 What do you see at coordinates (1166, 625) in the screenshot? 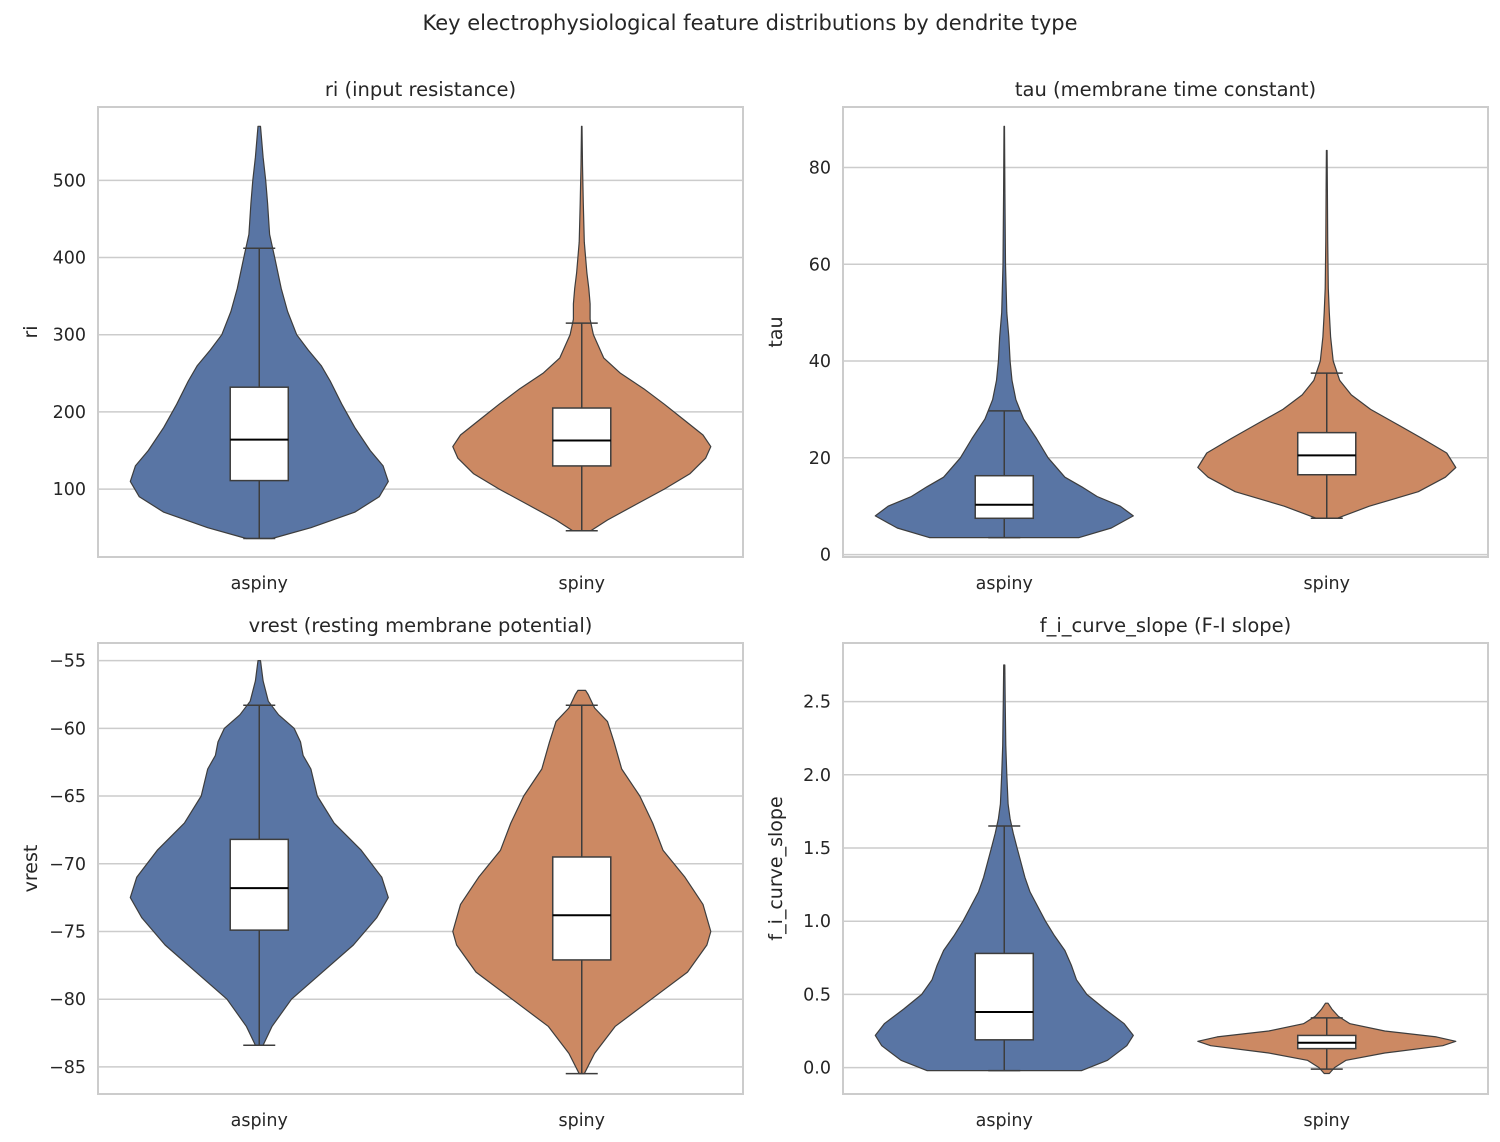
I see `panel-title-f-i-curve-slope: f_i_curve_slope (F-I slope)` at bounding box center [1166, 625].